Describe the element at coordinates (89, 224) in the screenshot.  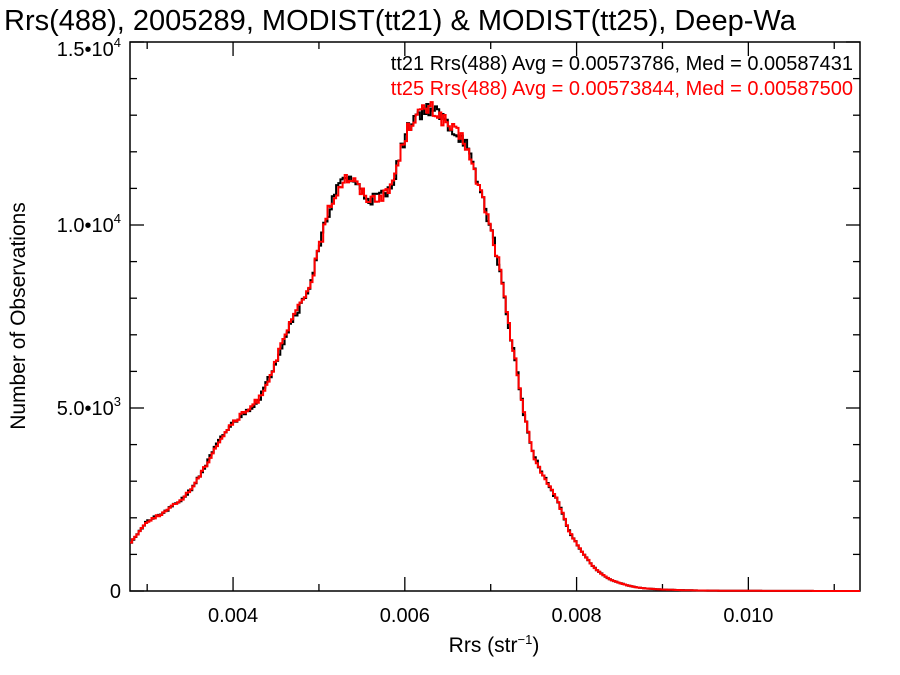
I see `y-tick-label: 1.0•104` at that location.